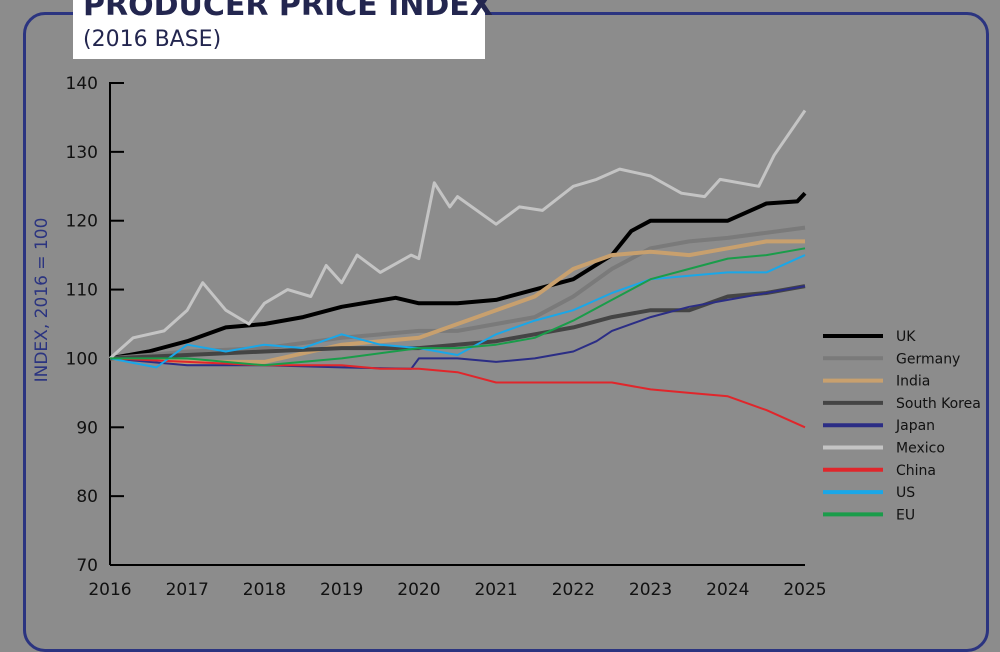 The height and width of the screenshot is (652, 1000). Describe the element at coordinates (82, 222) in the screenshot. I see `y-tick-label: 120` at that location.